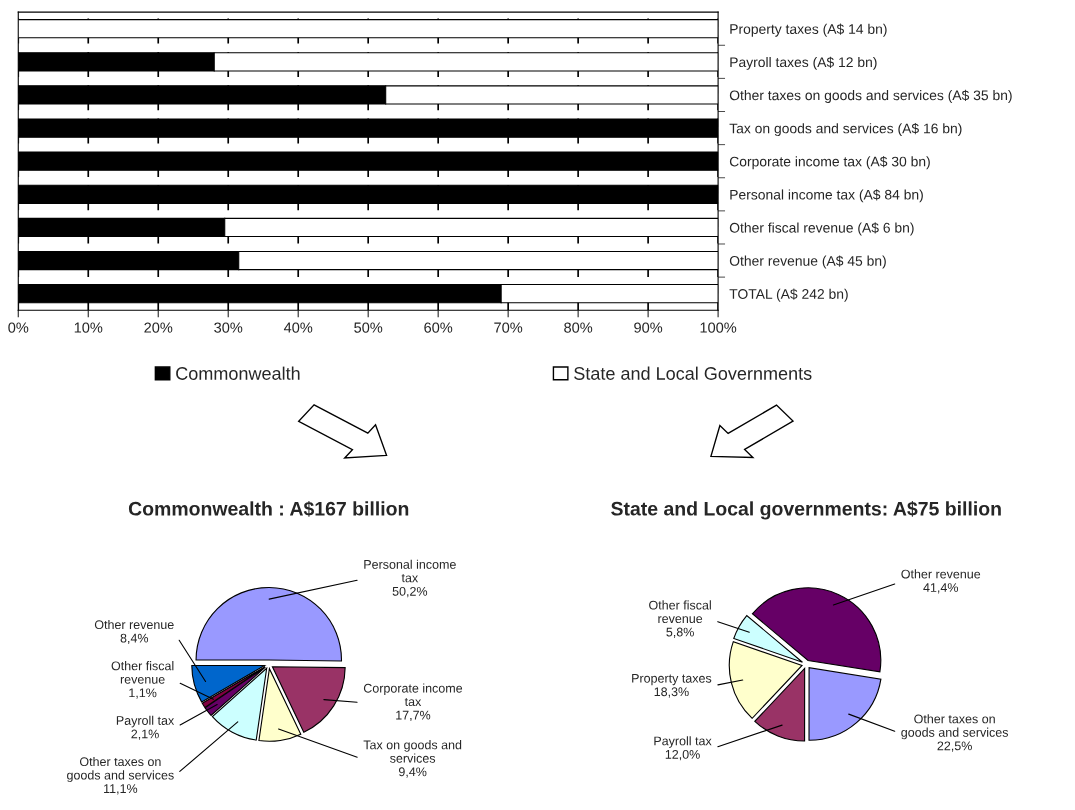  What do you see at coordinates (821, 229) in the screenshot?
I see `y-tick-label: Other fiscal revenue (A$ 6 bn)` at bounding box center [821, 229].